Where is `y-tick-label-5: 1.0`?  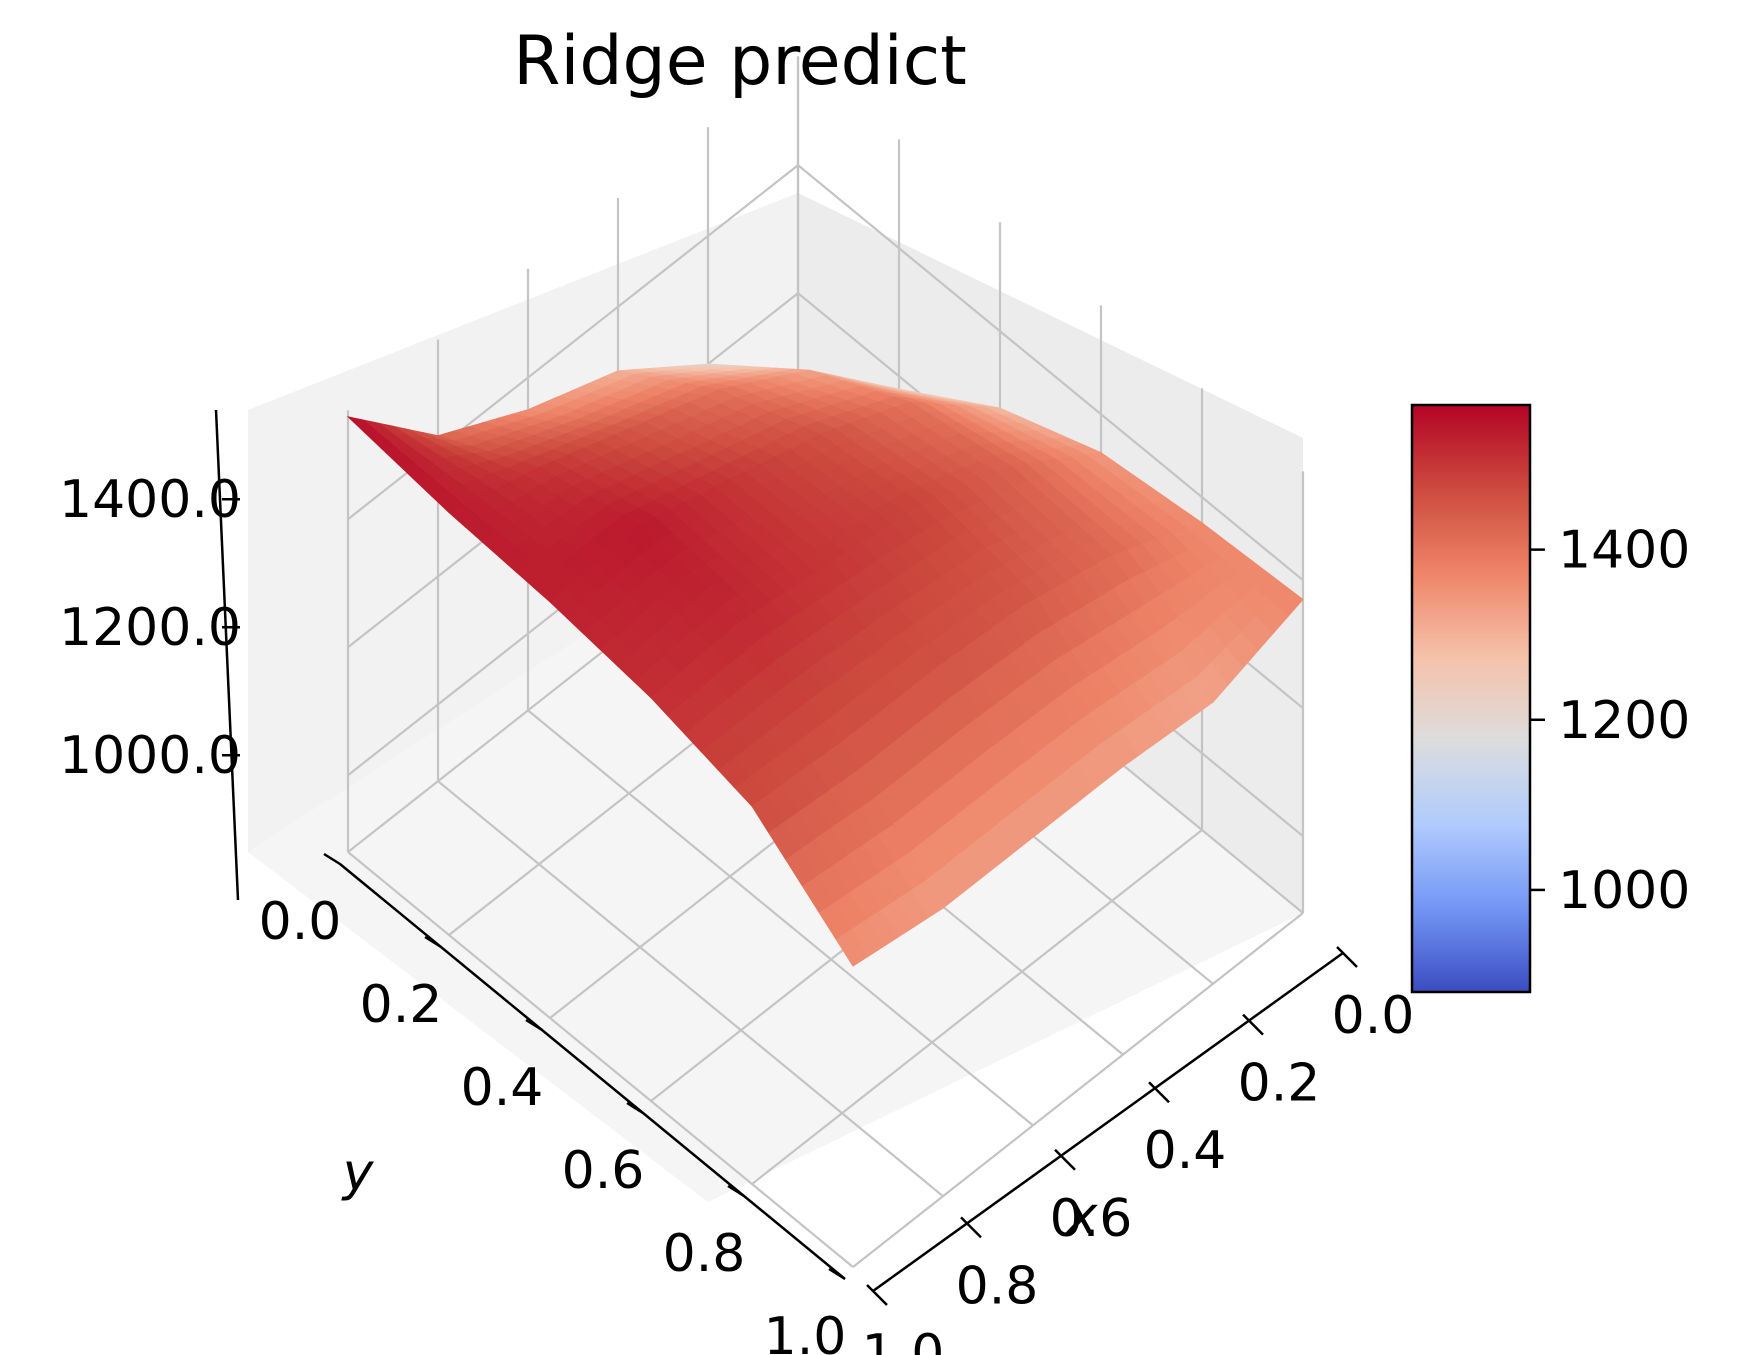 y-tick-label-5: 1.0 is located at coordinates (805, 1331).